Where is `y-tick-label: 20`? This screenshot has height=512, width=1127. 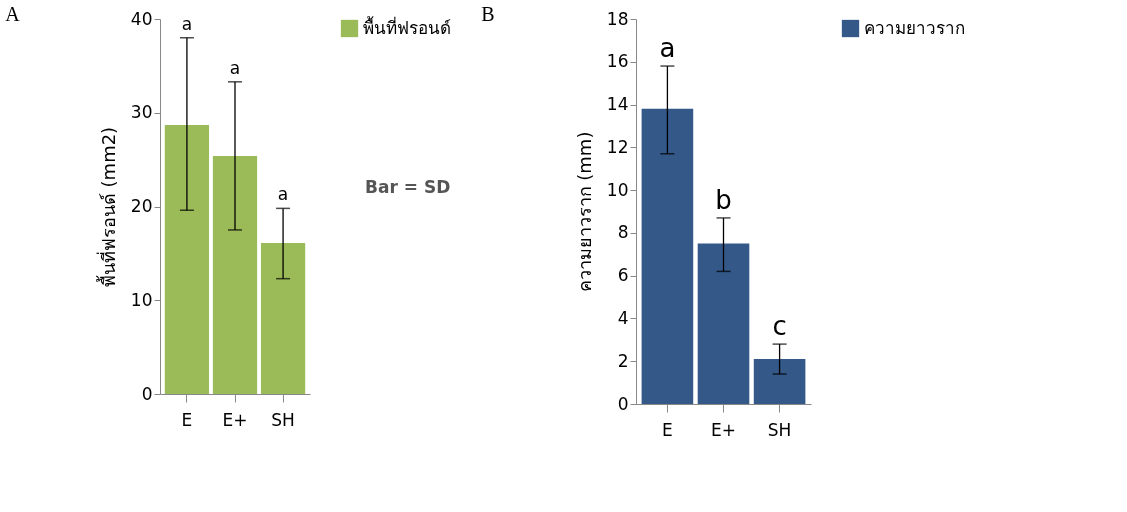 y-tick-label: 20 is located at coordinates (141, 206).